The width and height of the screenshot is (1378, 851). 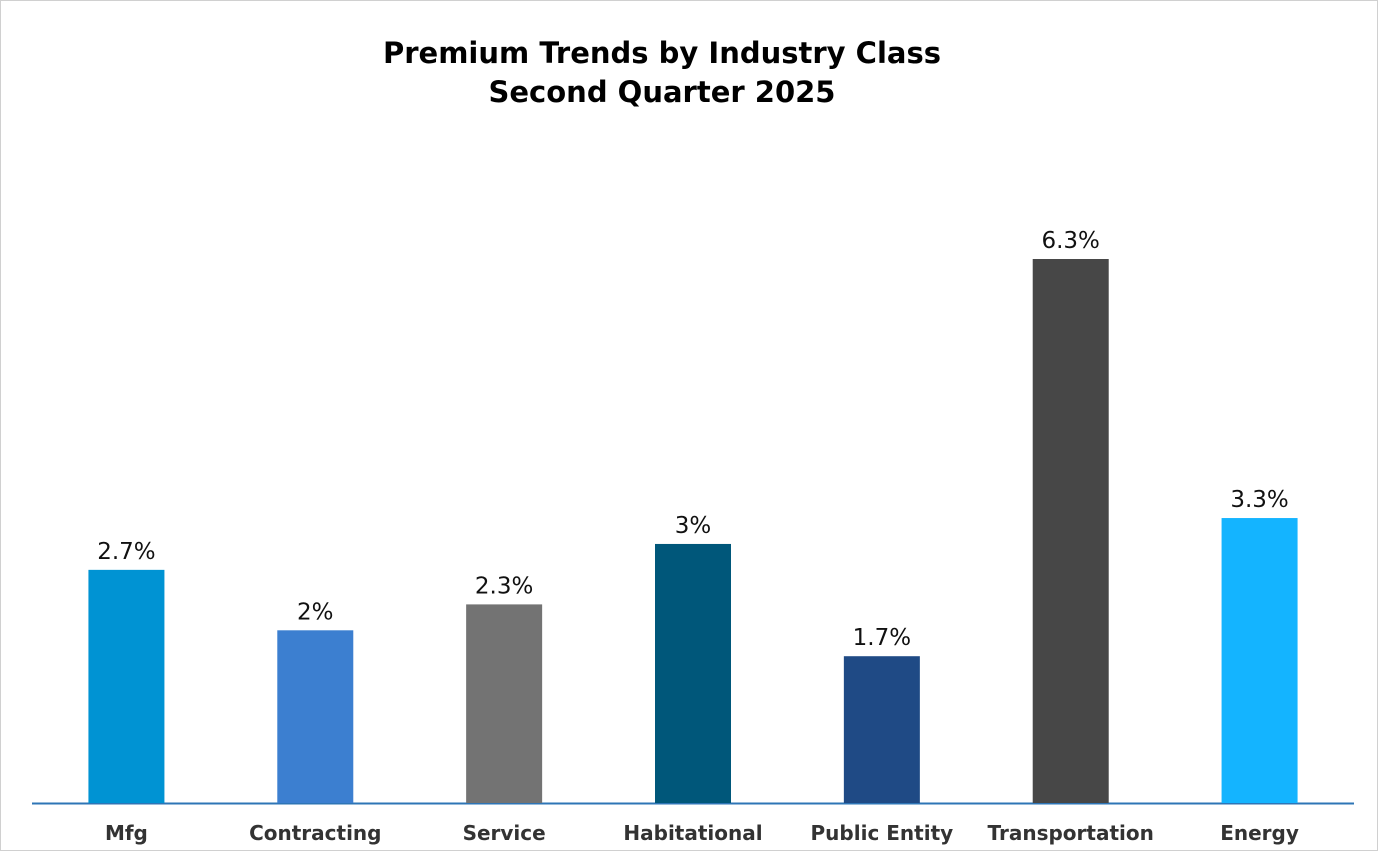 What do you see at coordinates (661, 53) in the screenshot?
I see `chart-title: Premium Trends by Industry Class` at bounding box center [661, 53].